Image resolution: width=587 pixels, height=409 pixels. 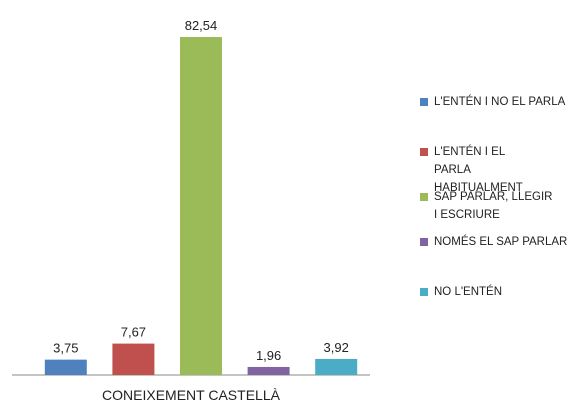 What do you see at coordinates (478, 170) in the screenshot?
I see `legend-label: L'ENTÉN I EL PARLA HABITUALMENT` at bounding box center [478, 170].